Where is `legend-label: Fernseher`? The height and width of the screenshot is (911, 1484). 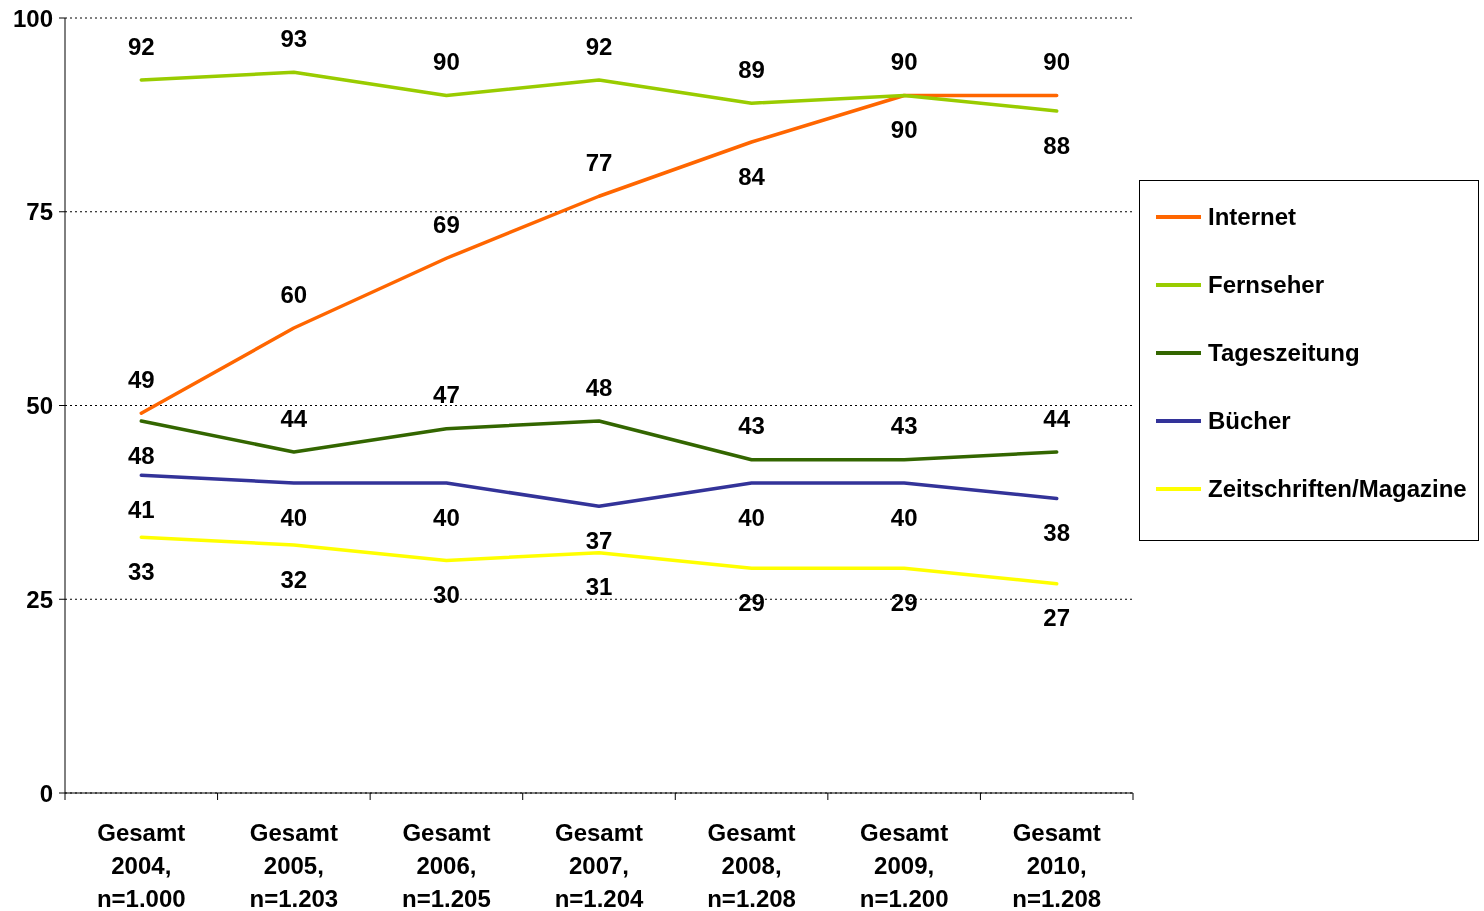 legend-label: Fernseher is located at coordinates (1266, 285).